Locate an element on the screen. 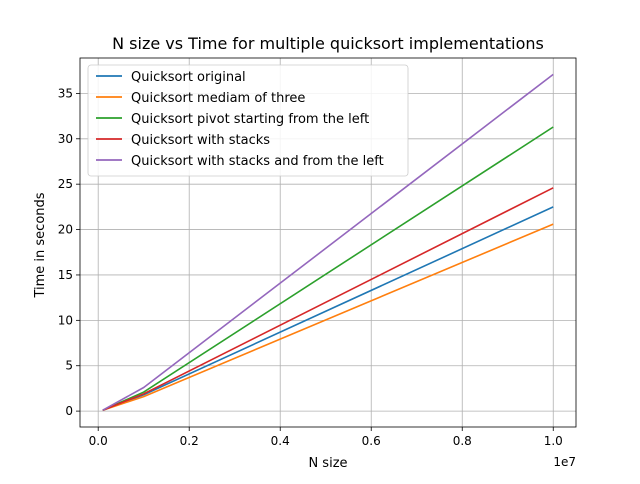 Image resolution: width=640 pixels, height=484 pixels. y-tick-label: 35 is located at coordinates (65, 93).